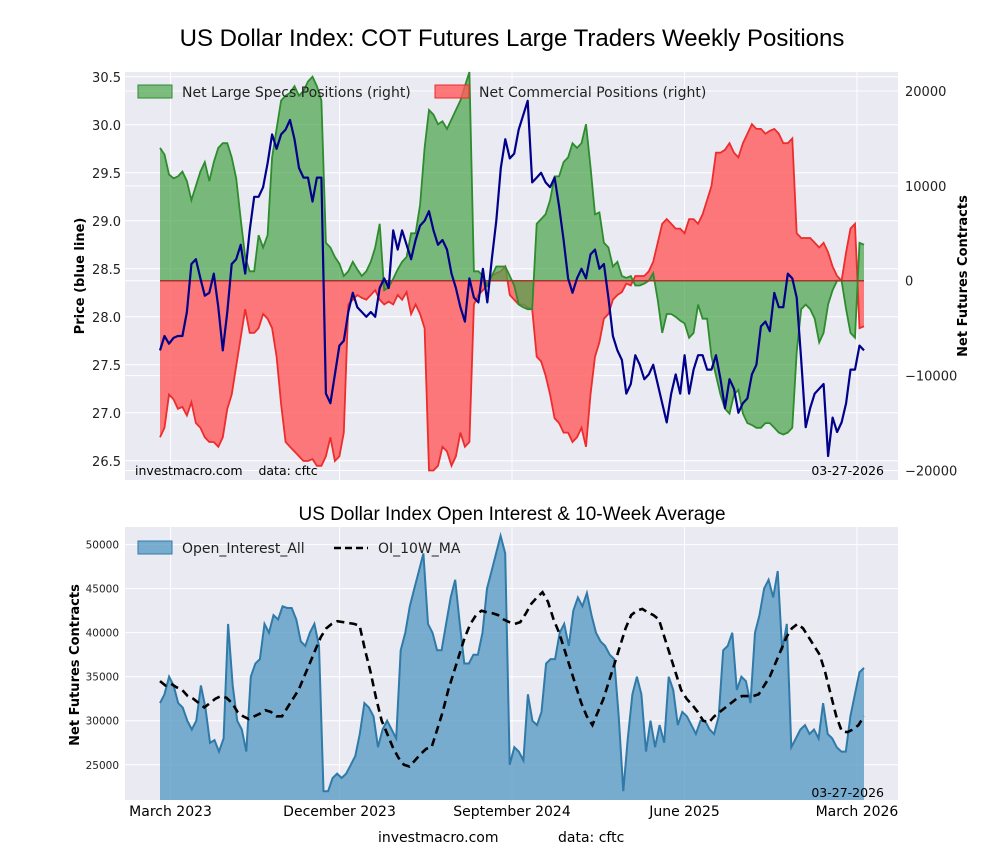 The image size is (1000, 860). I want to click on bottom-date-note: 03-27-2026, so click(847, 792).